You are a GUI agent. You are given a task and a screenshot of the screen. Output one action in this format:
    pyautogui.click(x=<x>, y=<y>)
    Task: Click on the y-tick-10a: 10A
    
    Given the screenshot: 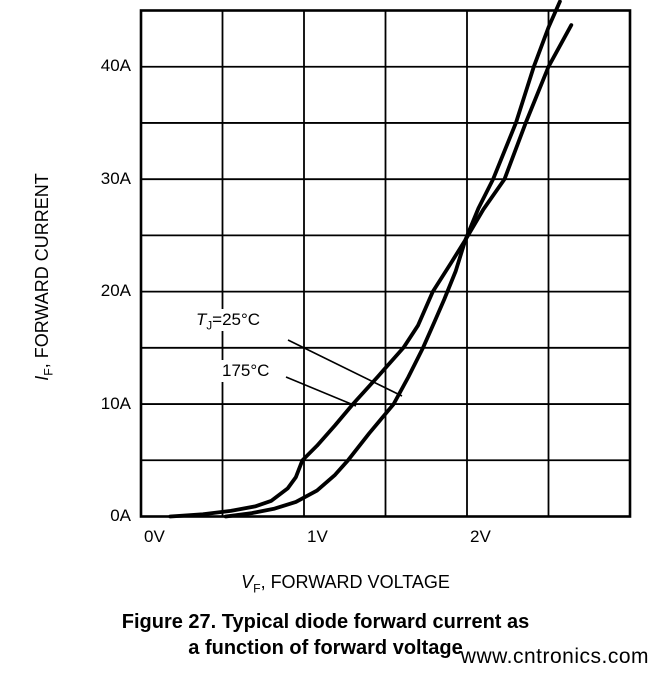 What is the action you would take?
    pyautogui.click(x=115, y=403)
    